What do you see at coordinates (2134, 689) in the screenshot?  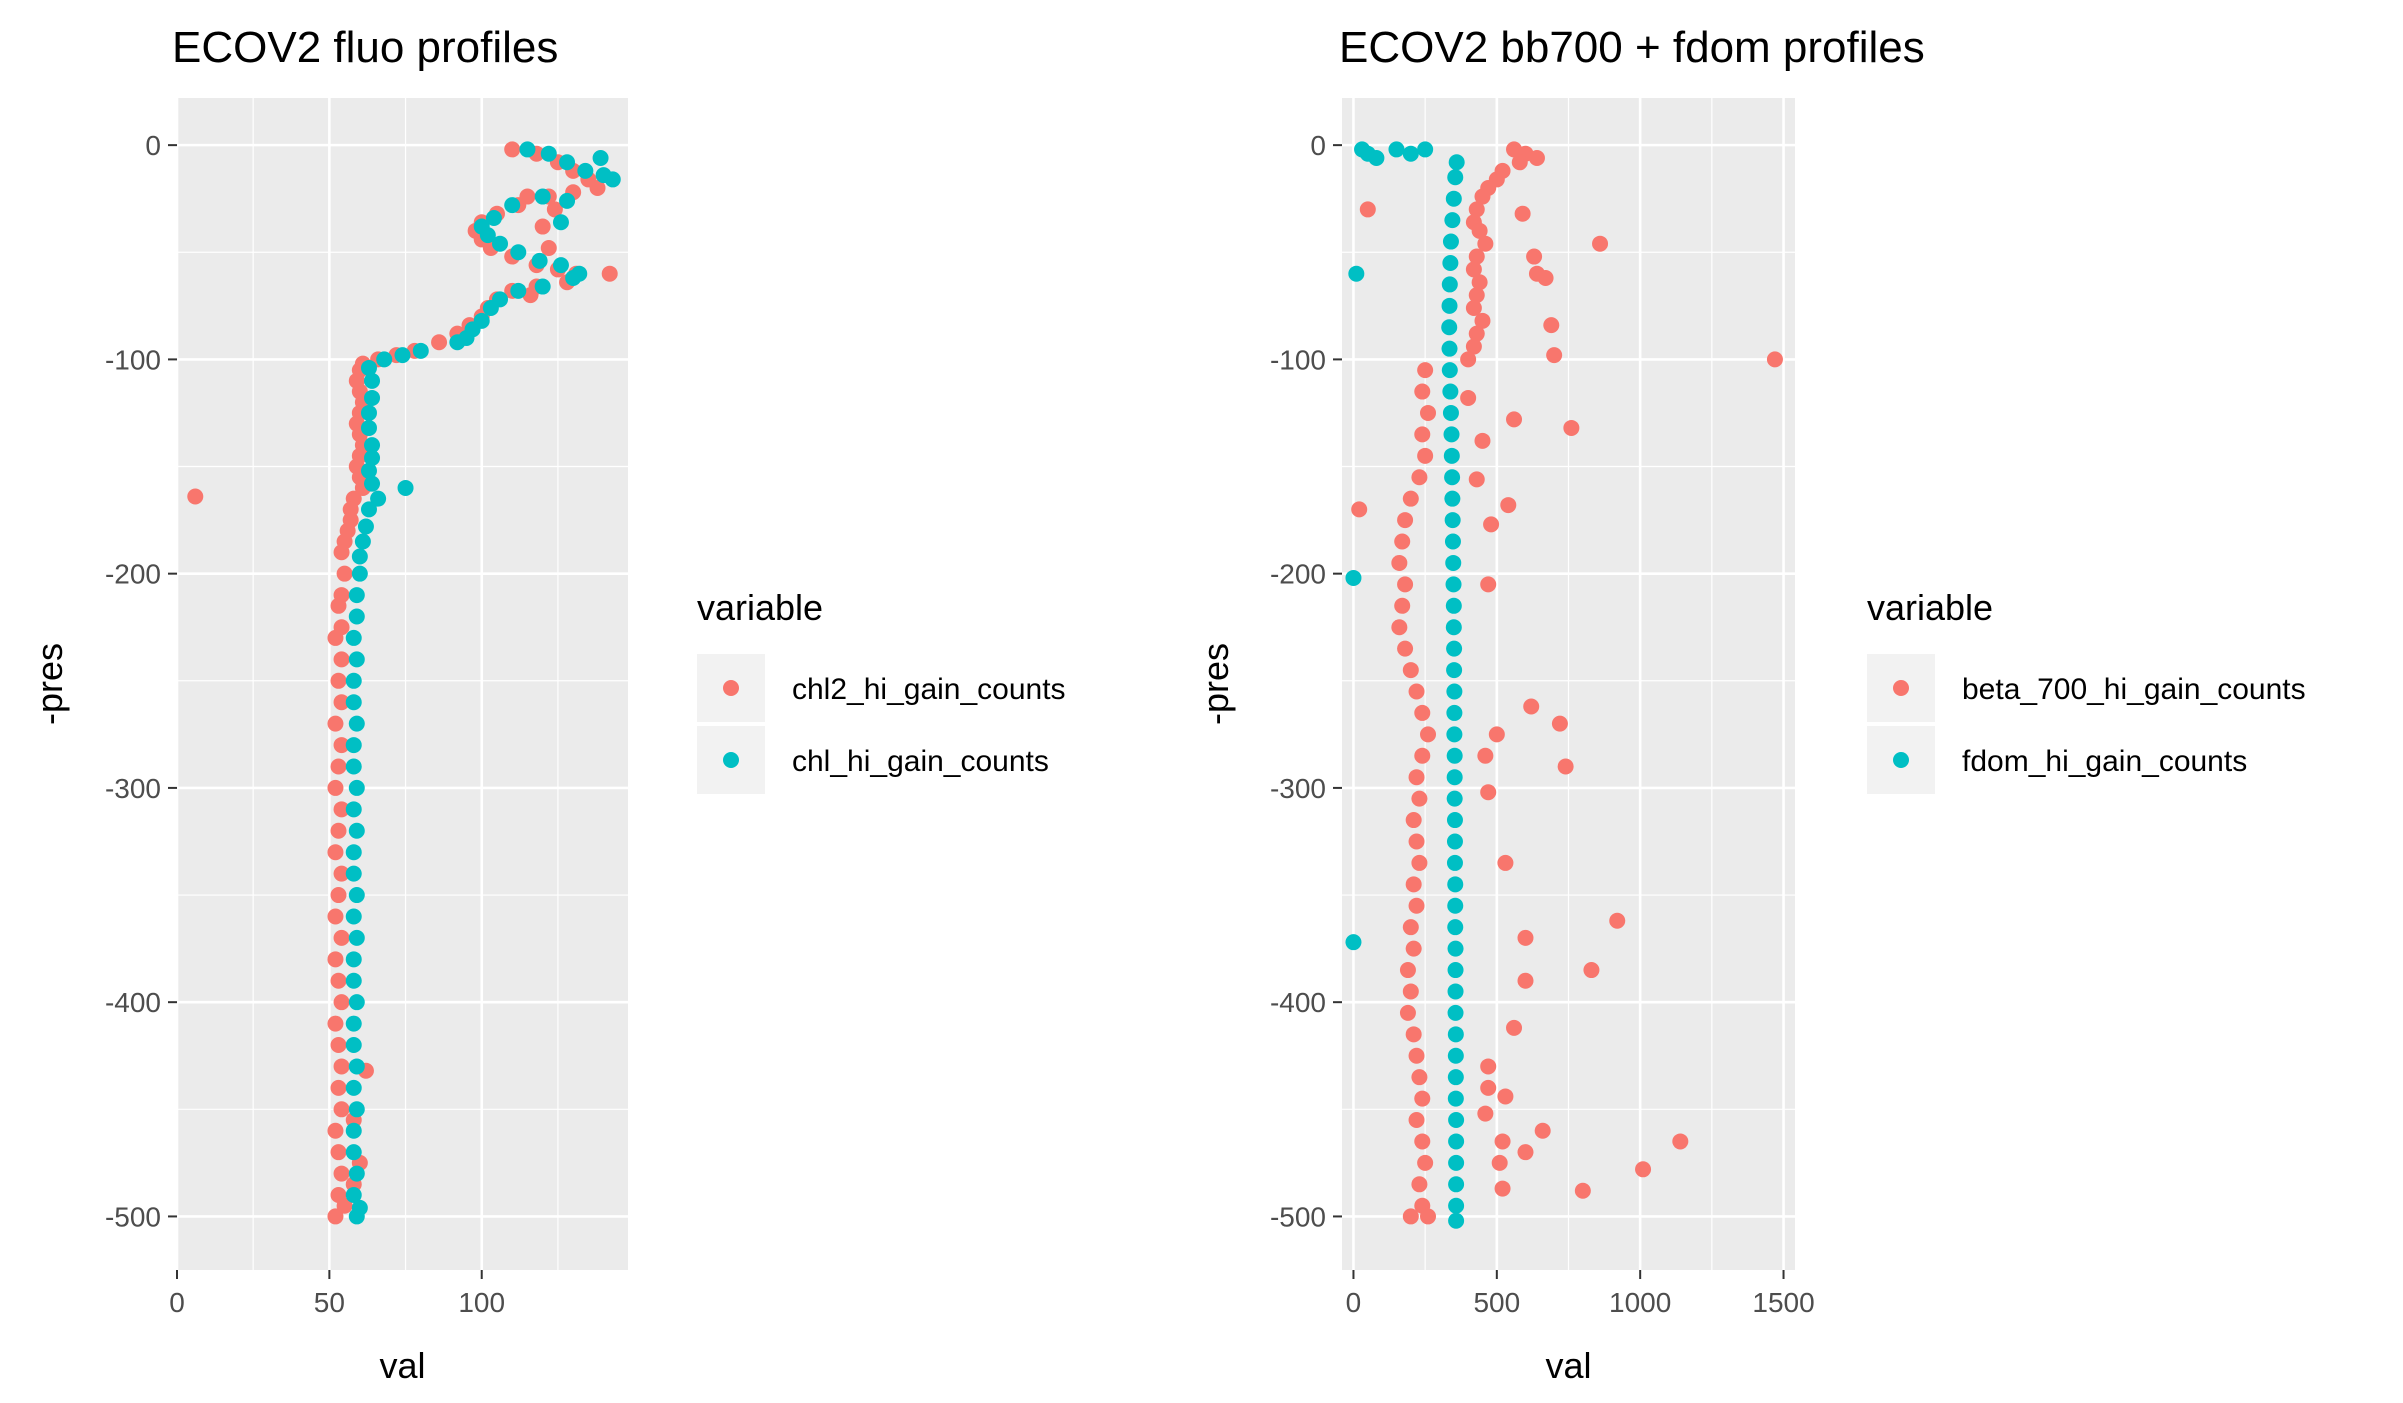 I see `legend-entry-label: beta_700_hi_gain_counts` at bounding box center [2134, 689].